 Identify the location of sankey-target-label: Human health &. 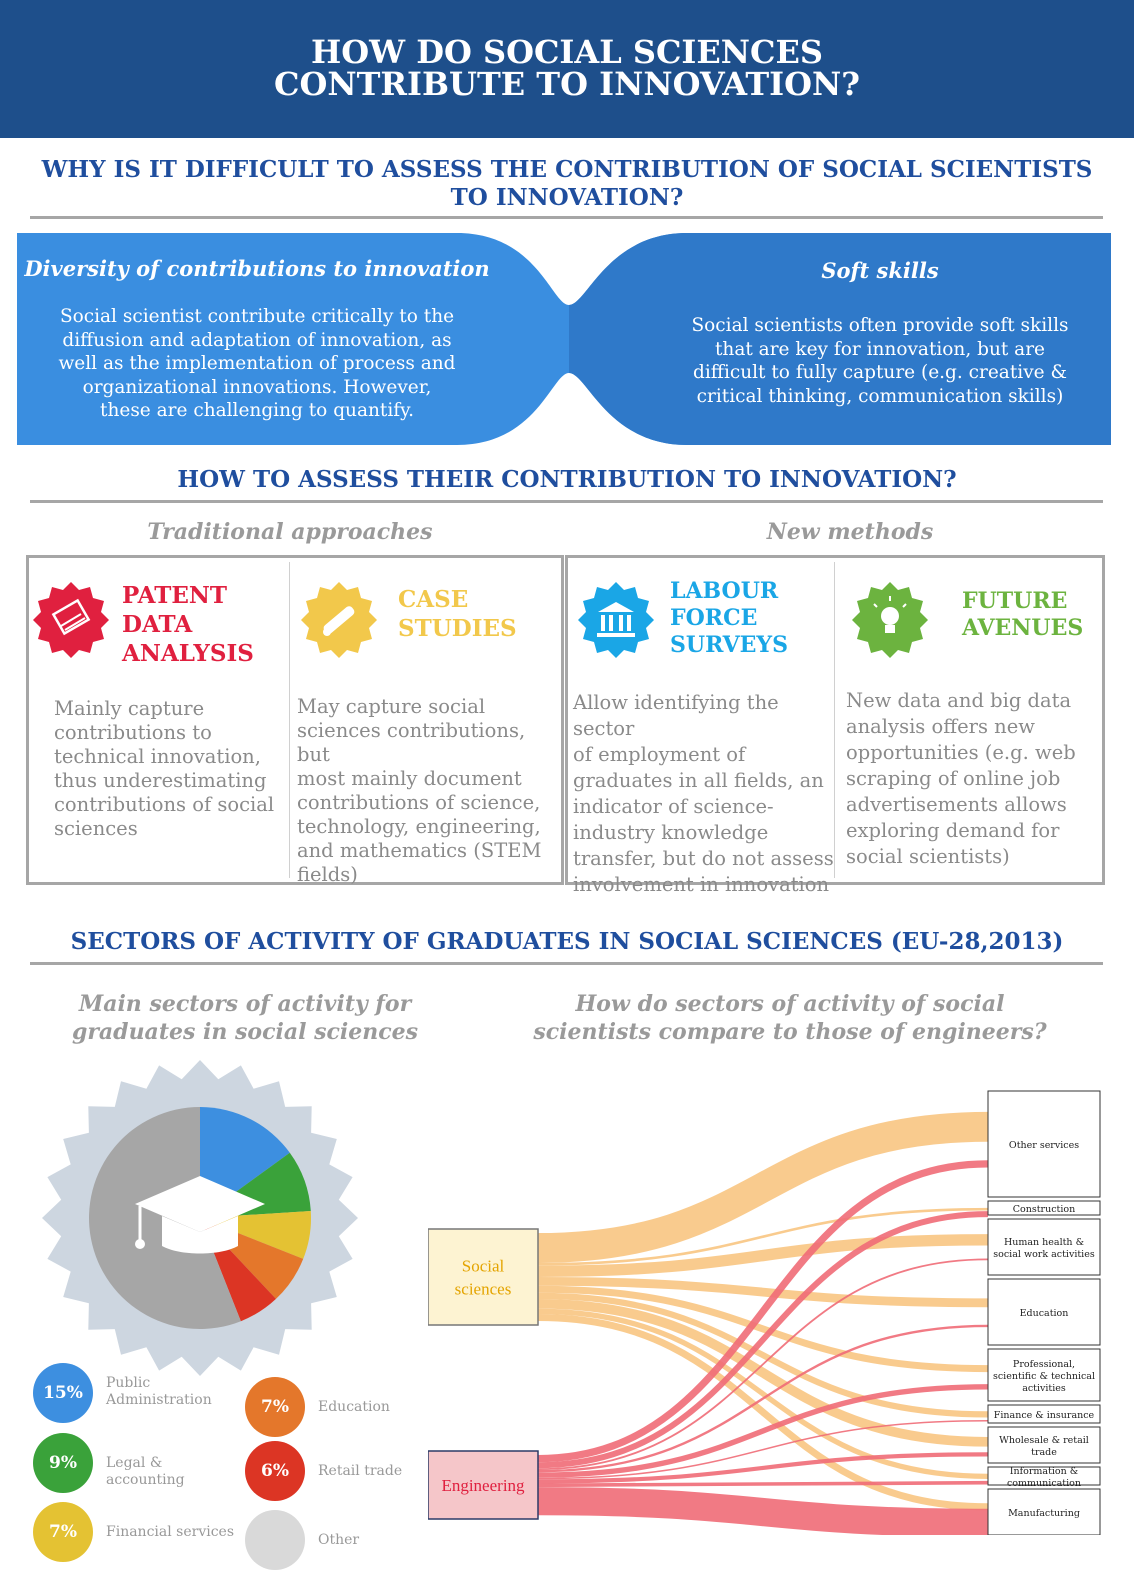
(1044, 1242).